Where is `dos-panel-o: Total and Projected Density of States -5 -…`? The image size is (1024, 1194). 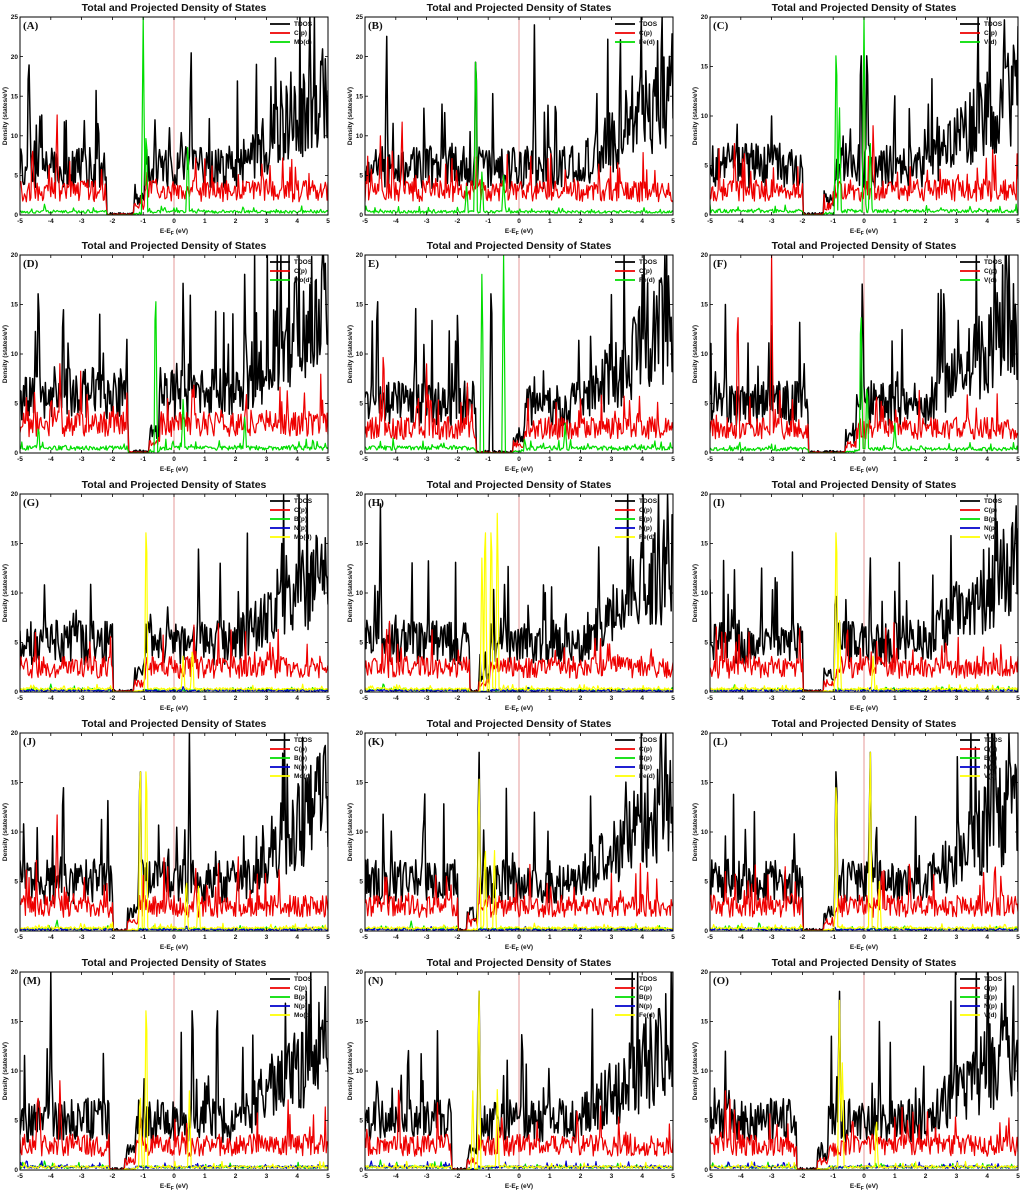
dos-panel-o: Total and Projected Density of States -5 -… is located at coordinates (857, 1074).